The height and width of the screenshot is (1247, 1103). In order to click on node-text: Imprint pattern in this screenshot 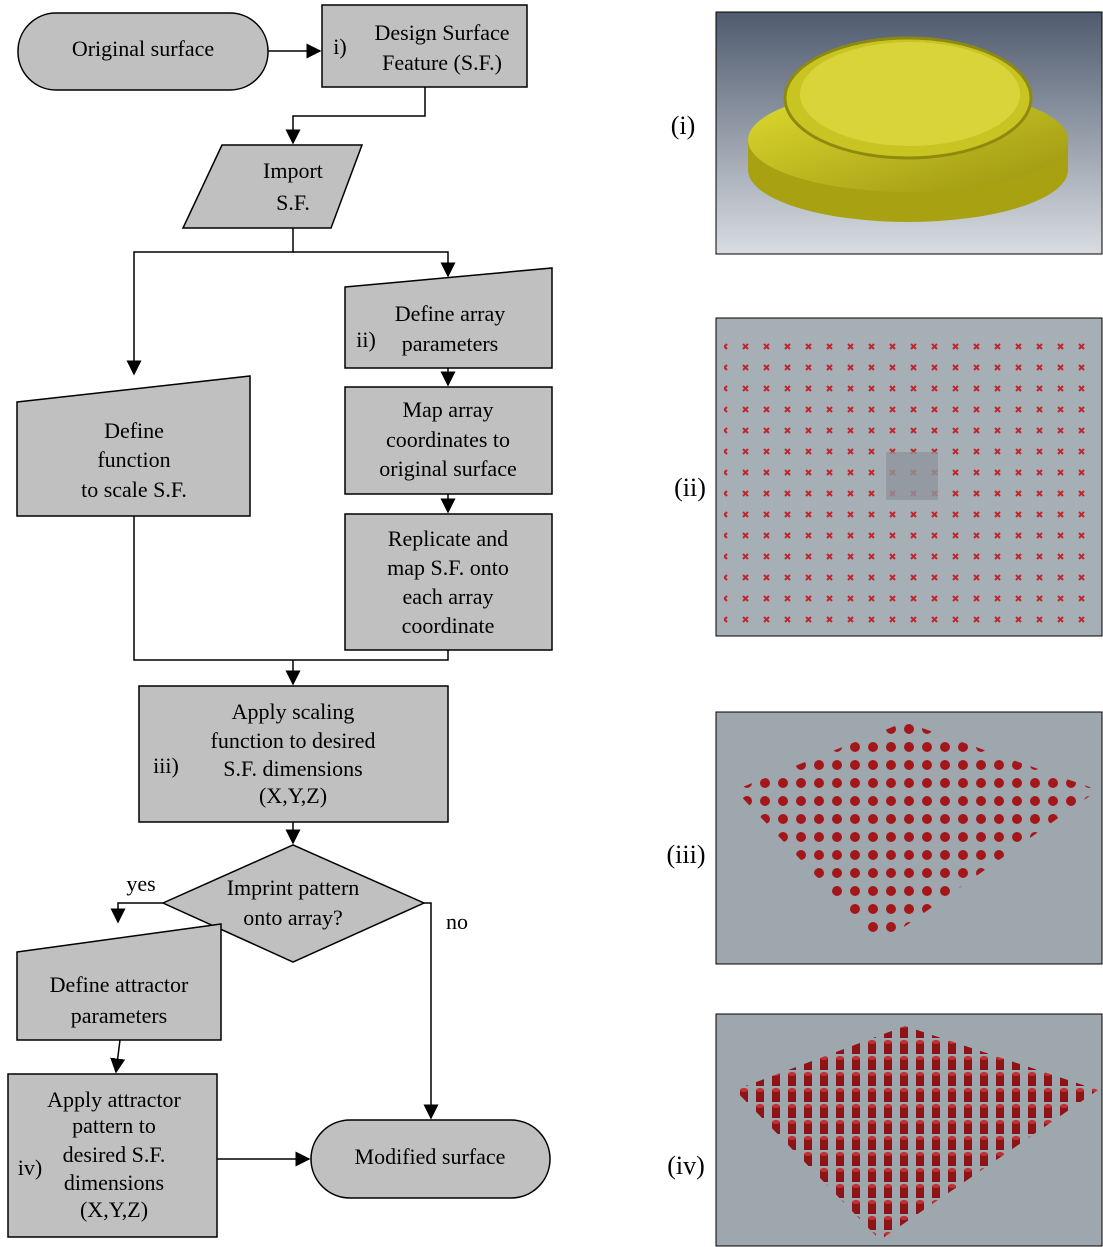, I will do `click(293, 887)`.